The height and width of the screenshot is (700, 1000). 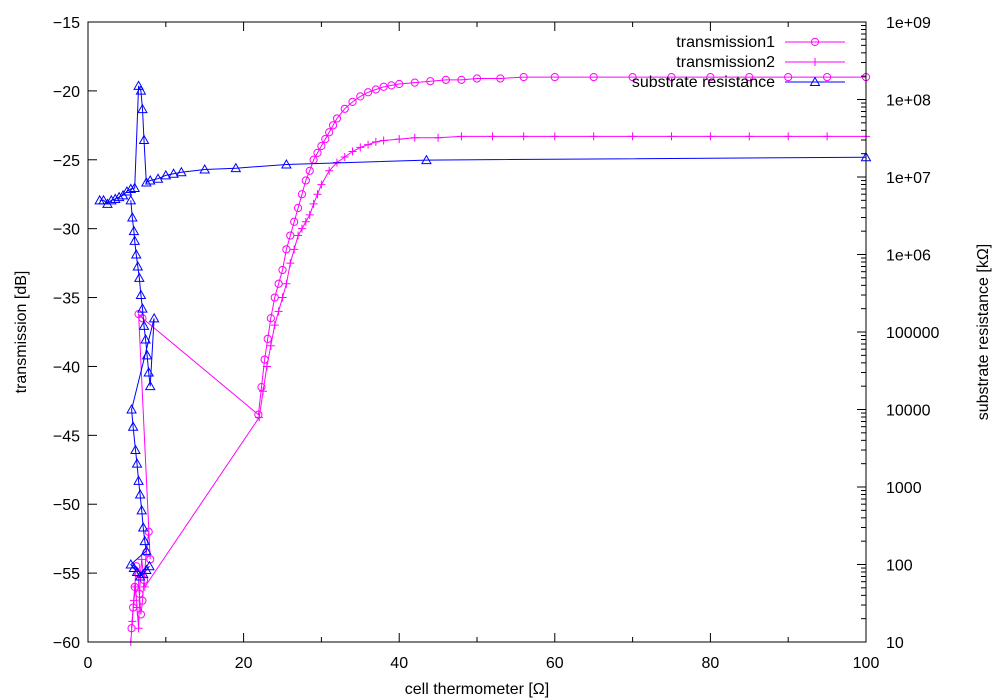 What do you see at coordinates (88, 663) in the screenshot?
I see `x-tick-label: 0` at bounding box center [88, 663].